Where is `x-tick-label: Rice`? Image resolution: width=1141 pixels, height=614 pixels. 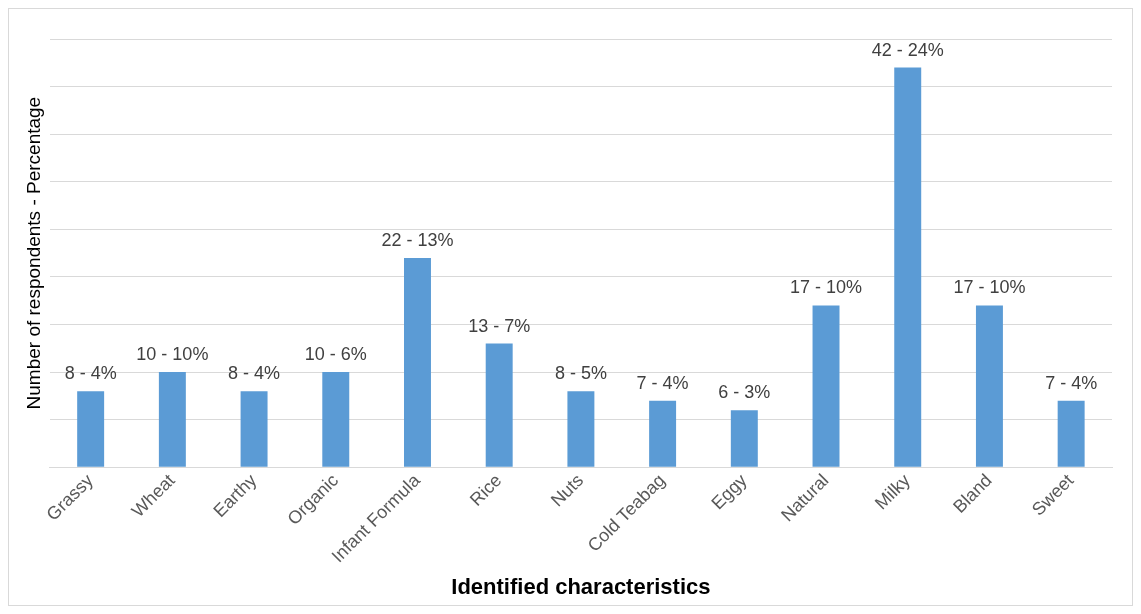 x-tick-label: Rice is located at coordinates (485, 490).